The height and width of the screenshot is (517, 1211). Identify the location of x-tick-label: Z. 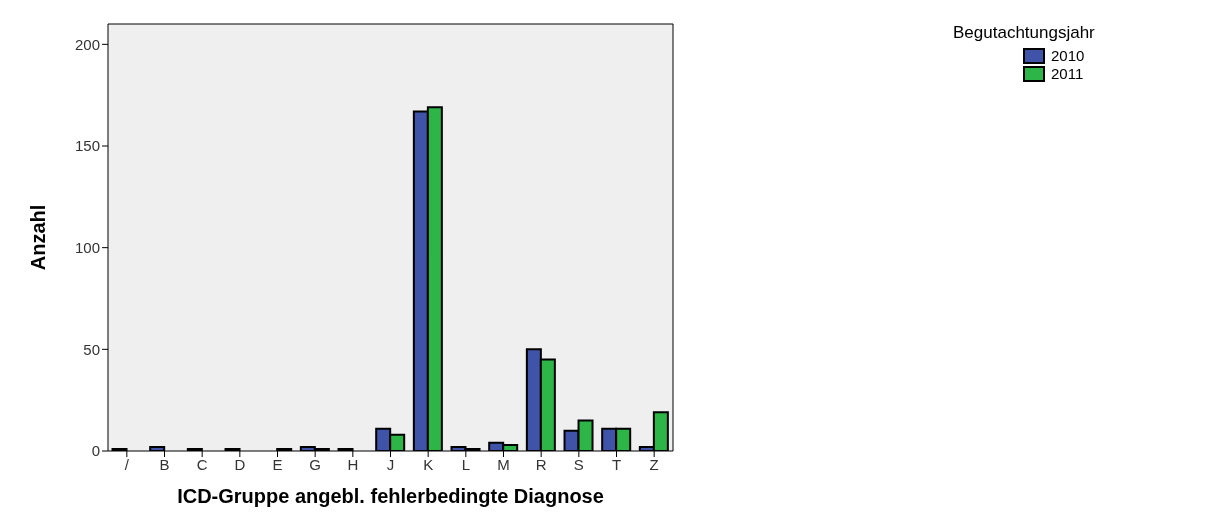
(654, 464).